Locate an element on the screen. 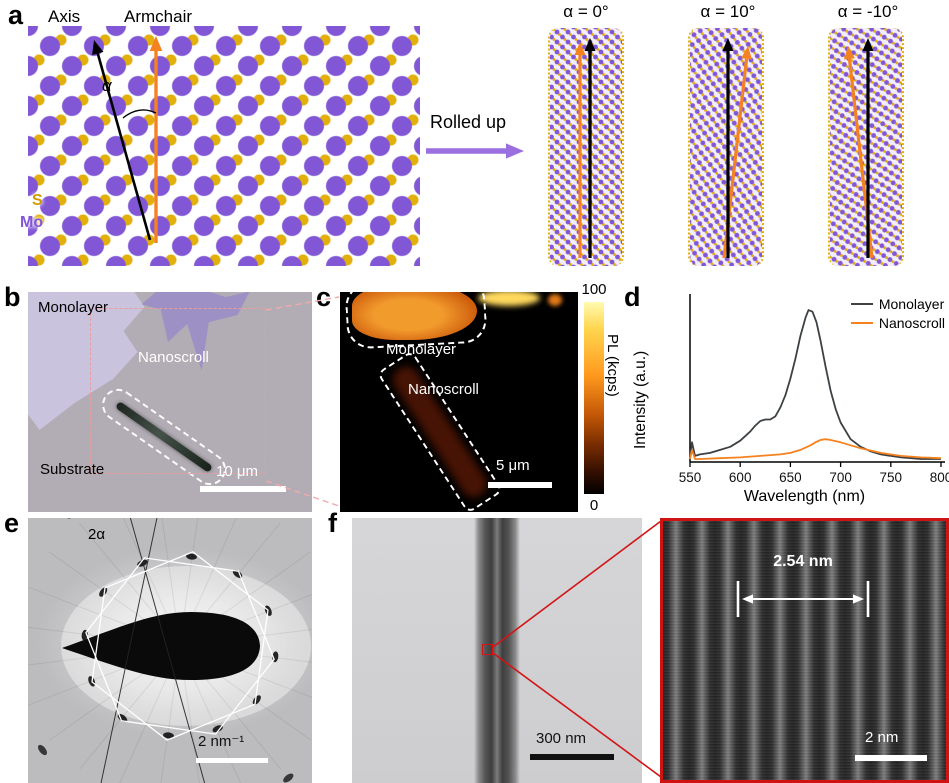  panel-b-label: b is located at coordinates (12, 297).